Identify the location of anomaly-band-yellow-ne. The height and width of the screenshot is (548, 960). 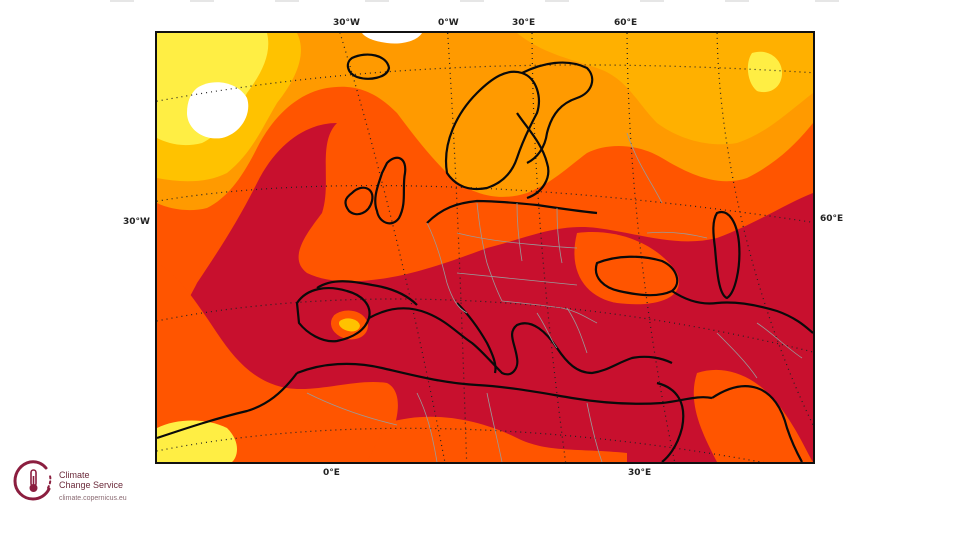
(764, 72).